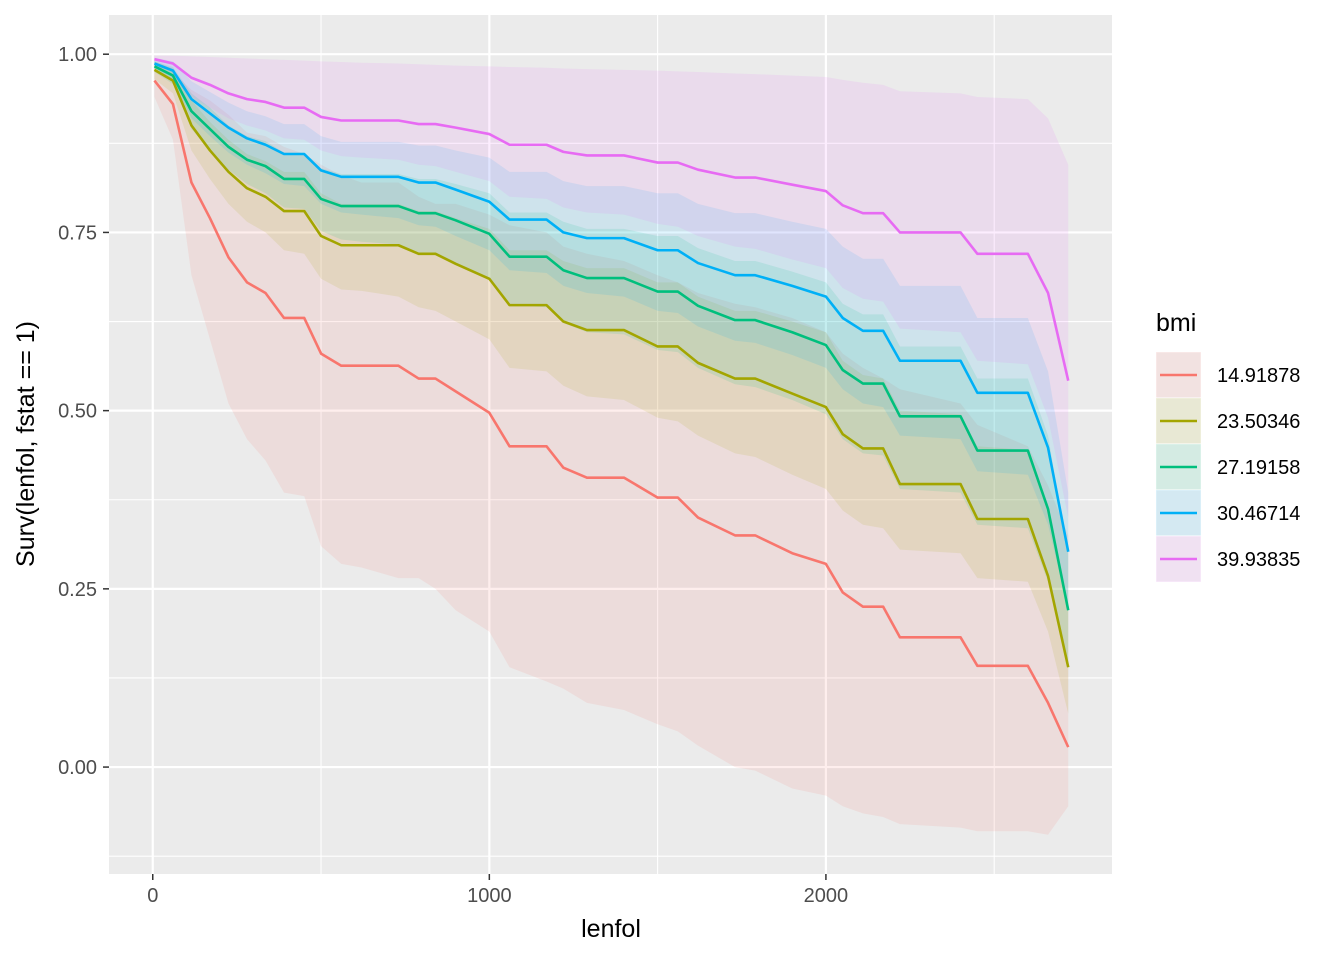 Image resolution: width=1344 pixels, height=960 pixels. Describe the element at coordinates (77, 55) in the screenshot. I see `y-tick-label: 1.00` at that location.